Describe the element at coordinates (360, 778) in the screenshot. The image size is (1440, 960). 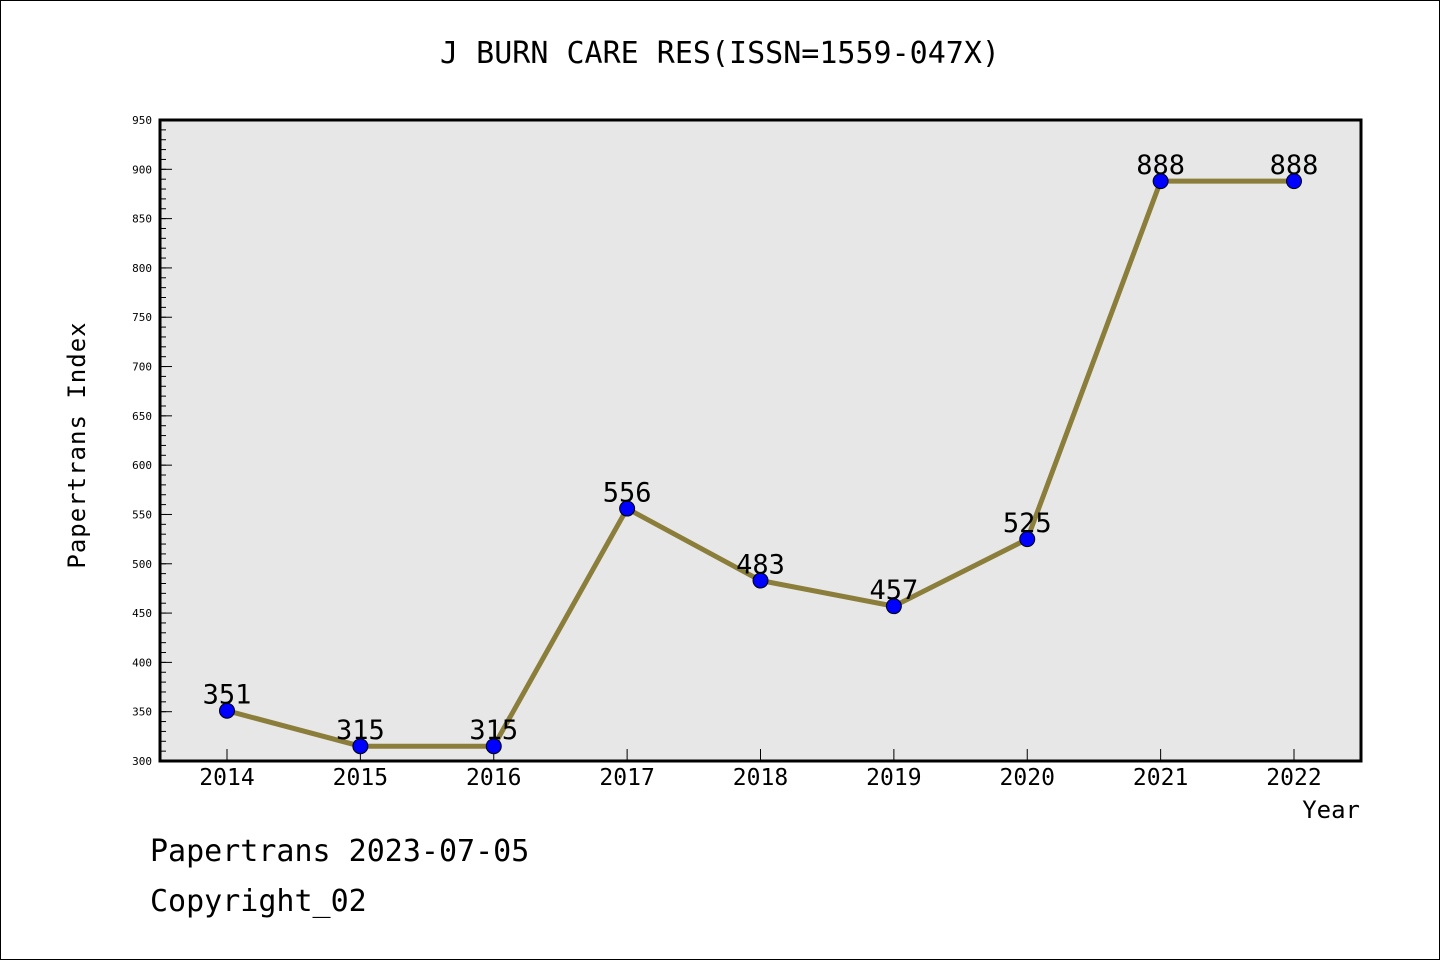
I see `x-tick-label: 2015` at that location.